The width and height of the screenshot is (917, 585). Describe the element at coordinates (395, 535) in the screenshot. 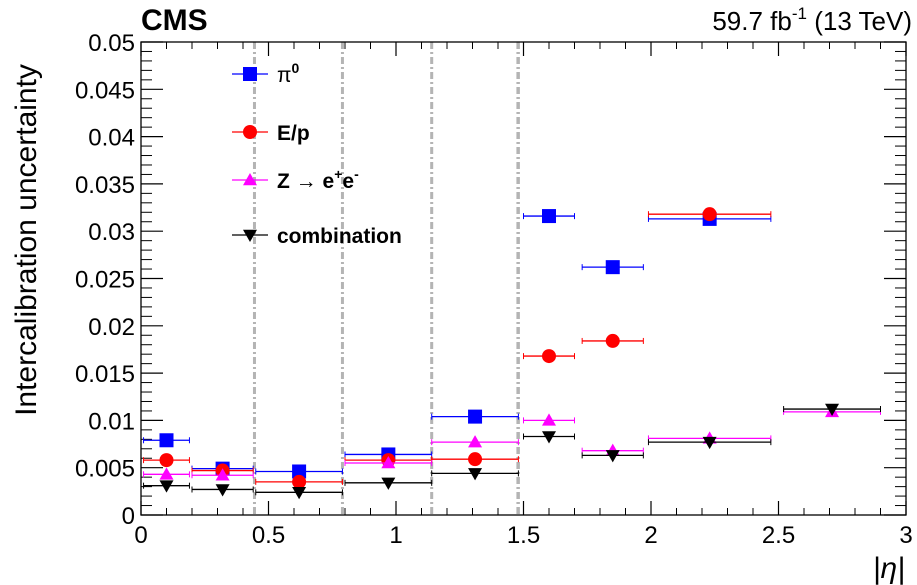

I see `x-tick-label: 1` at that location.